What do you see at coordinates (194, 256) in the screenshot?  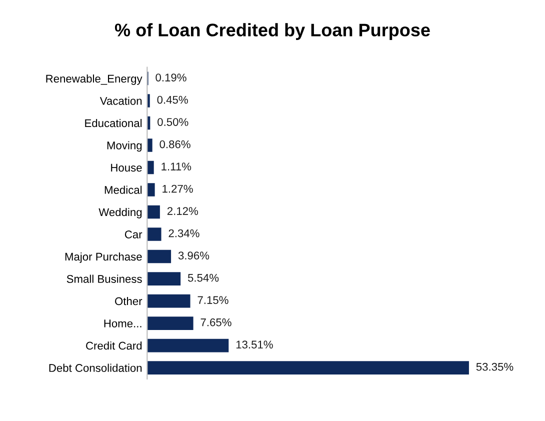 I see `data-label: 3.96%` at bounding box center [194, 256].